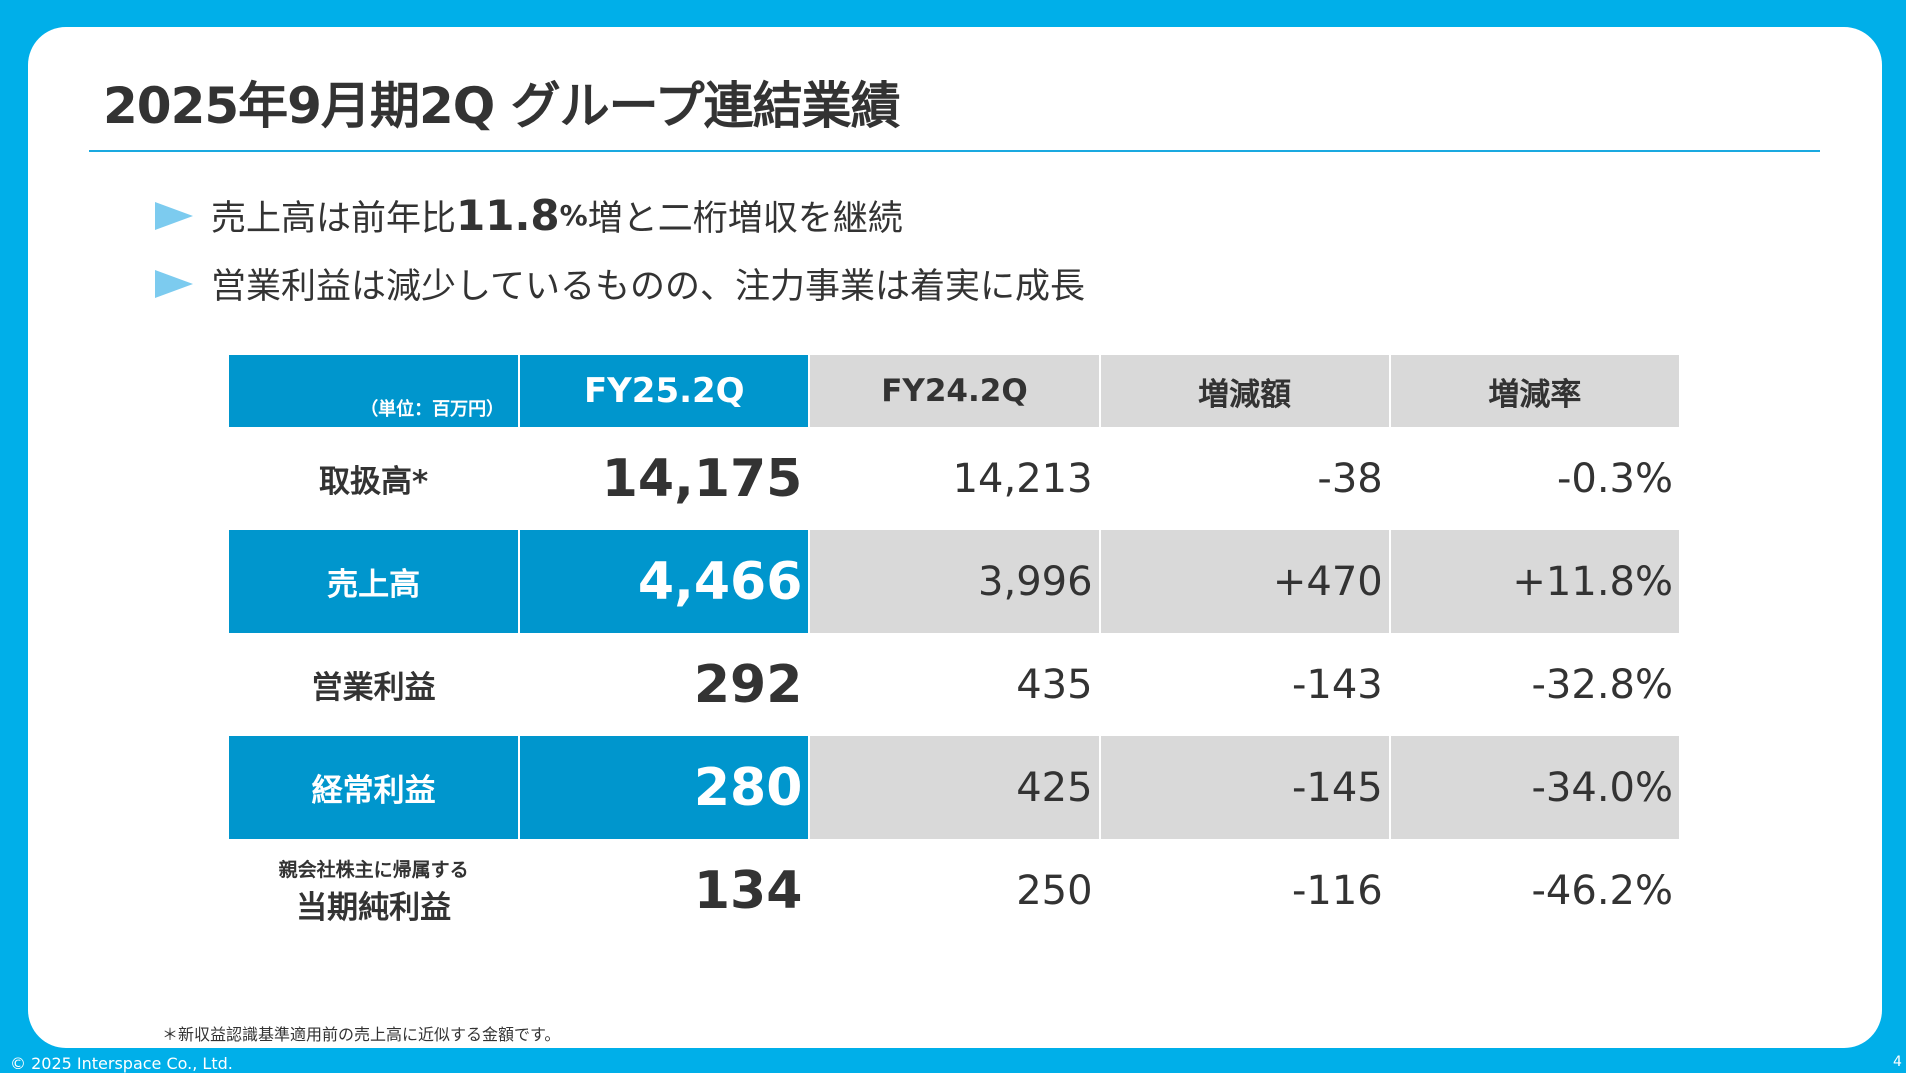 The height and width of the screenshot is (1073, 1906). Describe the element at coordinates (1897, 1062) in the screenshot. I see `page-number: 4` at that location.